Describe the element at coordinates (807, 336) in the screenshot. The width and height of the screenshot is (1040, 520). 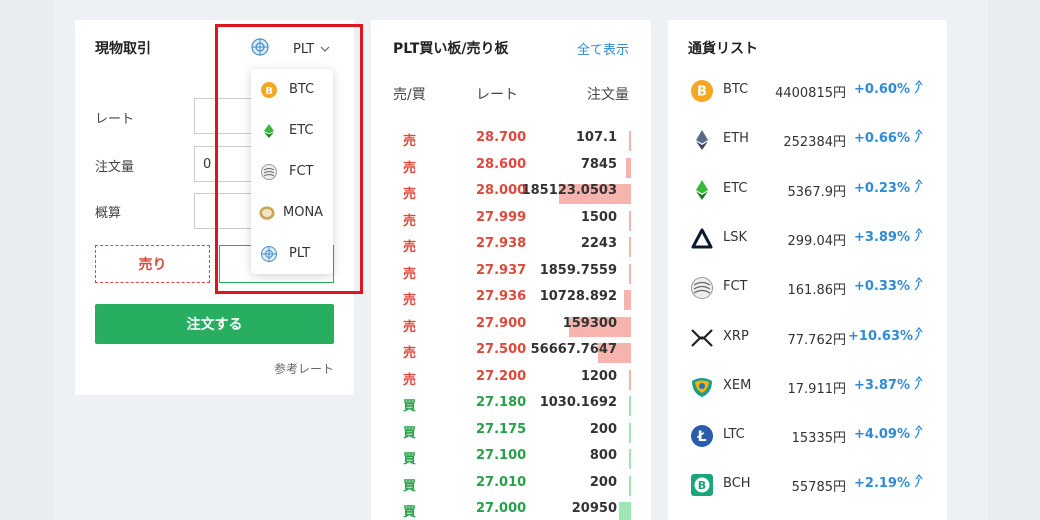
I see `currency-row-xrp: XRP 77.762円 +10.63%` at that location.